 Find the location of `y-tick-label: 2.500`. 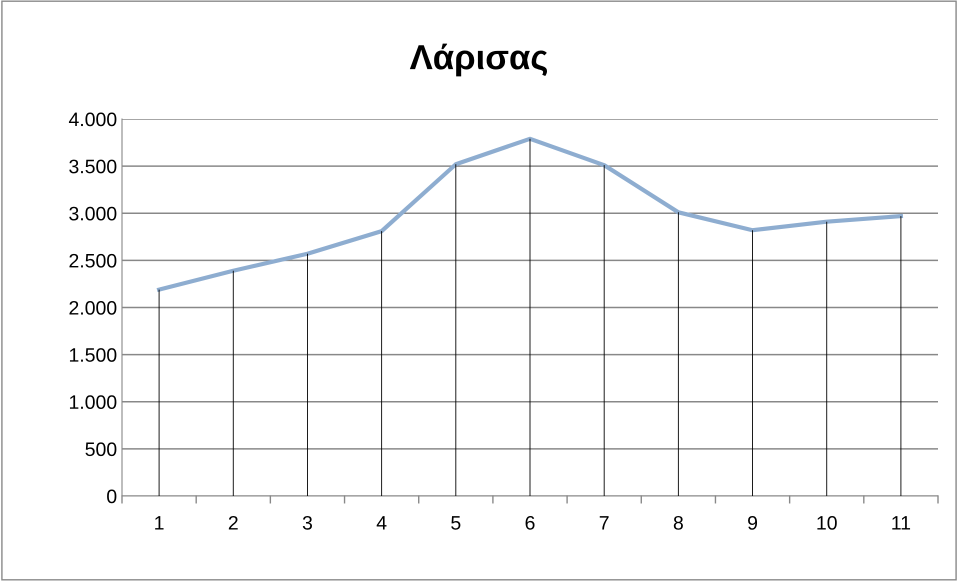

y-tick-label: 2.500 is located at coordinates (92, 261).